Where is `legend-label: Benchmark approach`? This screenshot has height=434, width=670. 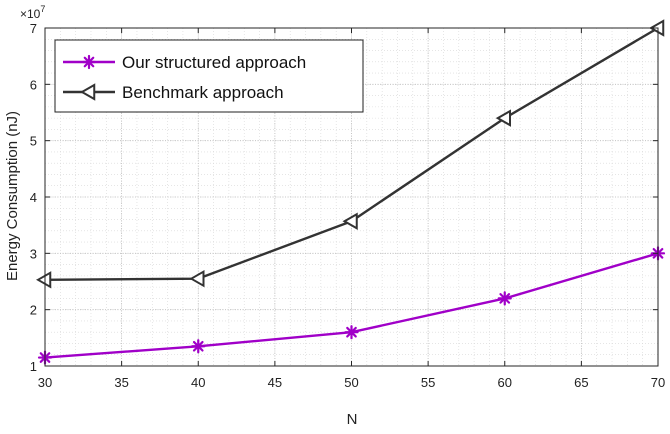
legend-label: Benchmark approach is located at coordinates (203, 92).